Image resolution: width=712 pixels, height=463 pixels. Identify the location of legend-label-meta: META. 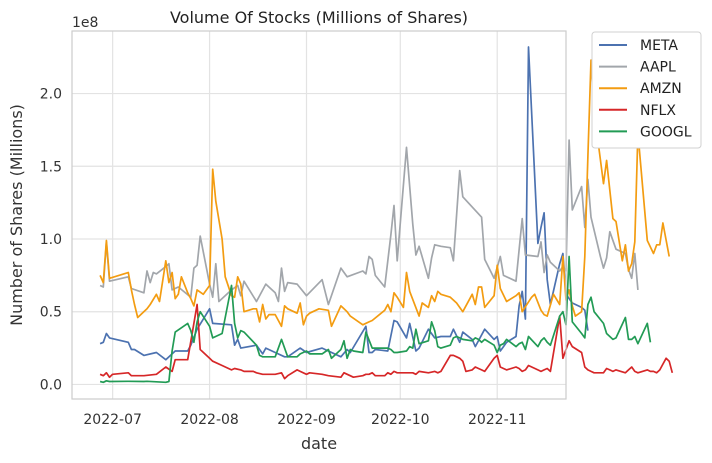
(659, 46).